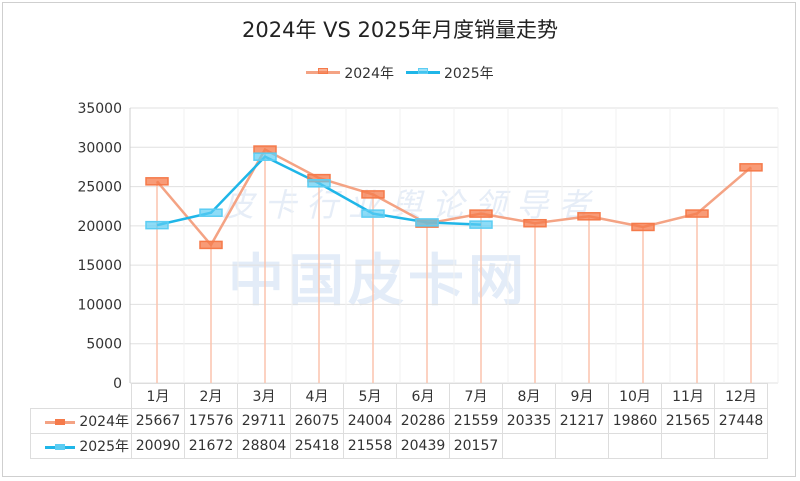 The image size is (800, 481). What do you see at coordinates (469, 73) in the screenshot?
I see `legend-label: 2025年` at bounding box center [469, 73].